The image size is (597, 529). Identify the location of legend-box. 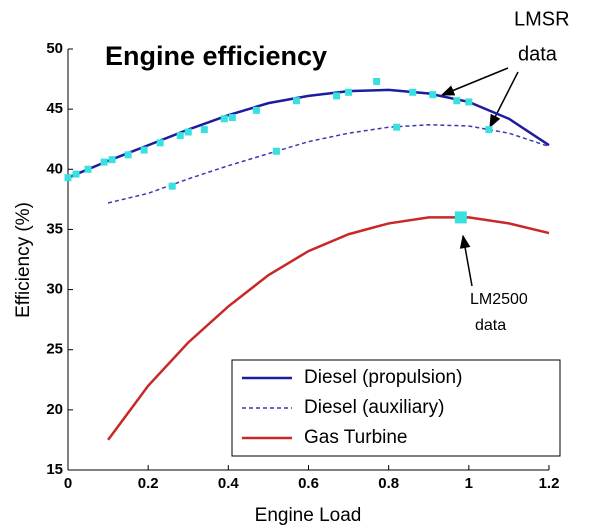
(396, 408).